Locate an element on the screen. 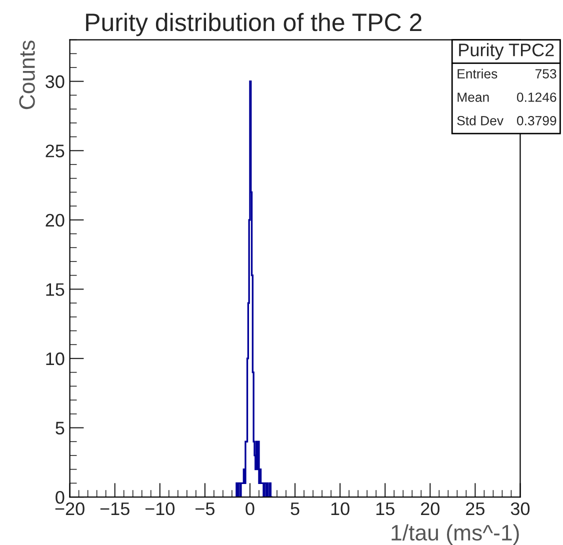 The image size is (563, 545). y-tick-label: 20 is located at coordinates (55, 220).